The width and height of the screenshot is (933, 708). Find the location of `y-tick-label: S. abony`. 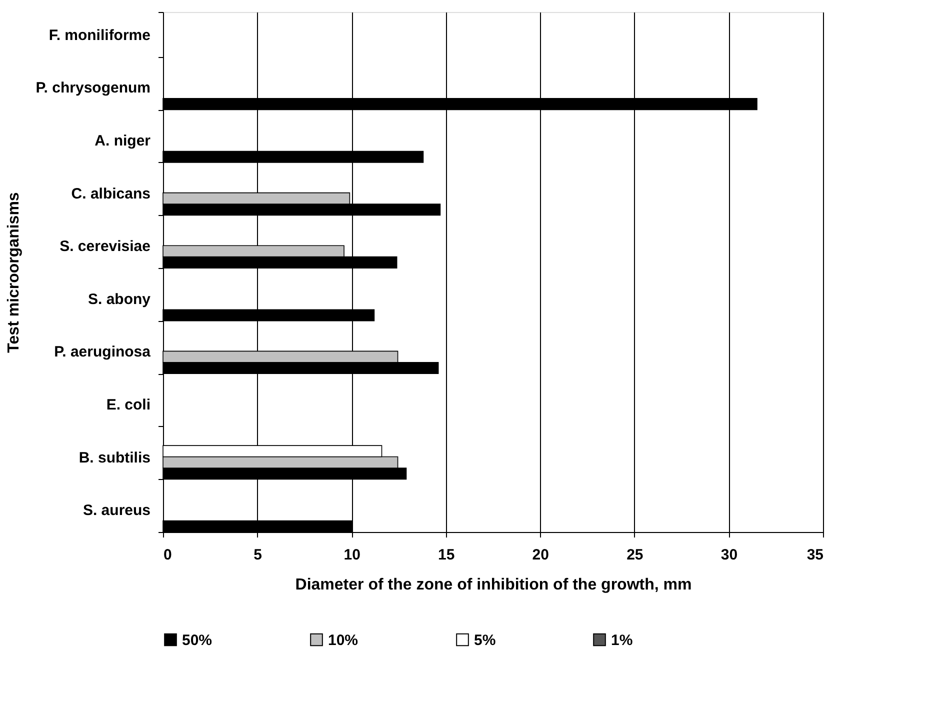

y-tick-label: S. abony is located at coordinates (120, 299).